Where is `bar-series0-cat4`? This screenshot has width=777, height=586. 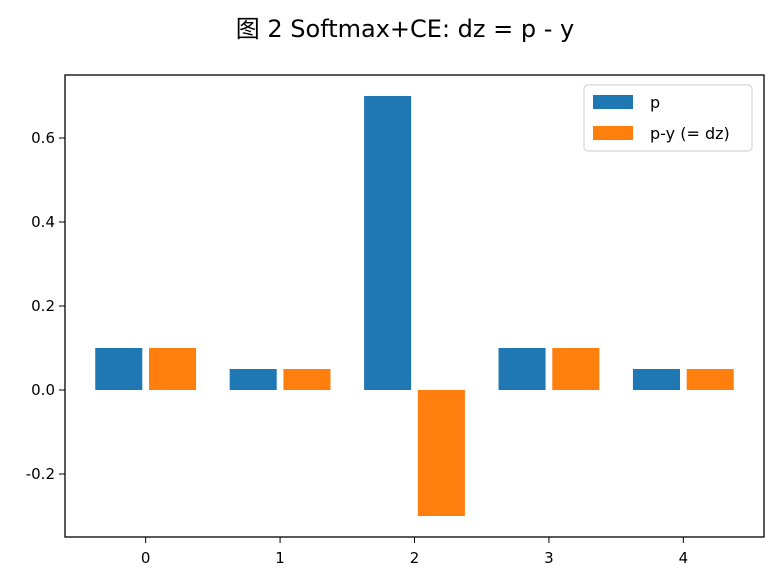 bar-series0-cat4 is located at coordinates (656, 379).